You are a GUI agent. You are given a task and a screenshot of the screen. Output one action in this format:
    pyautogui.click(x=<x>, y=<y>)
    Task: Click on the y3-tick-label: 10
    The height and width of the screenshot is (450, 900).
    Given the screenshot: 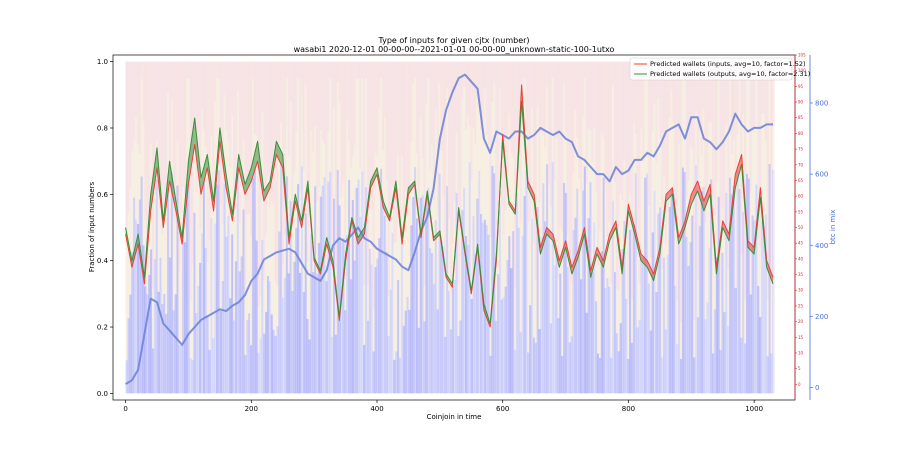 What is the action you would take?
    pyautogui.click(x=801, y=352)
    